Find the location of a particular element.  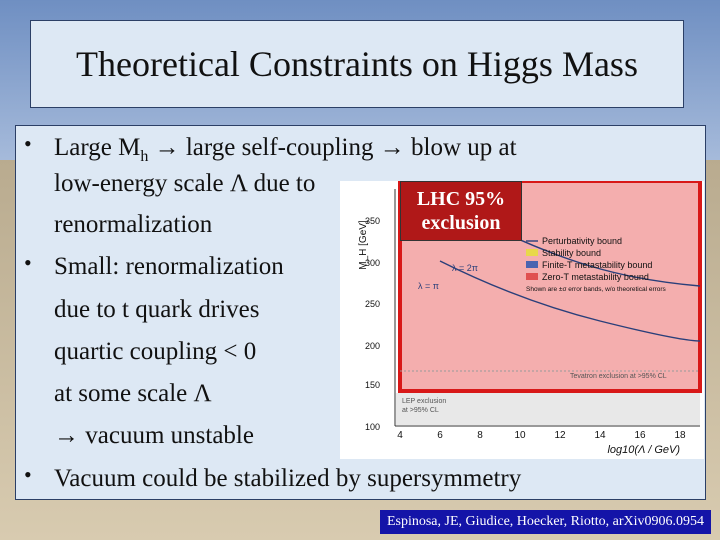

subscript-h: h is located at coordinates (144, 156).